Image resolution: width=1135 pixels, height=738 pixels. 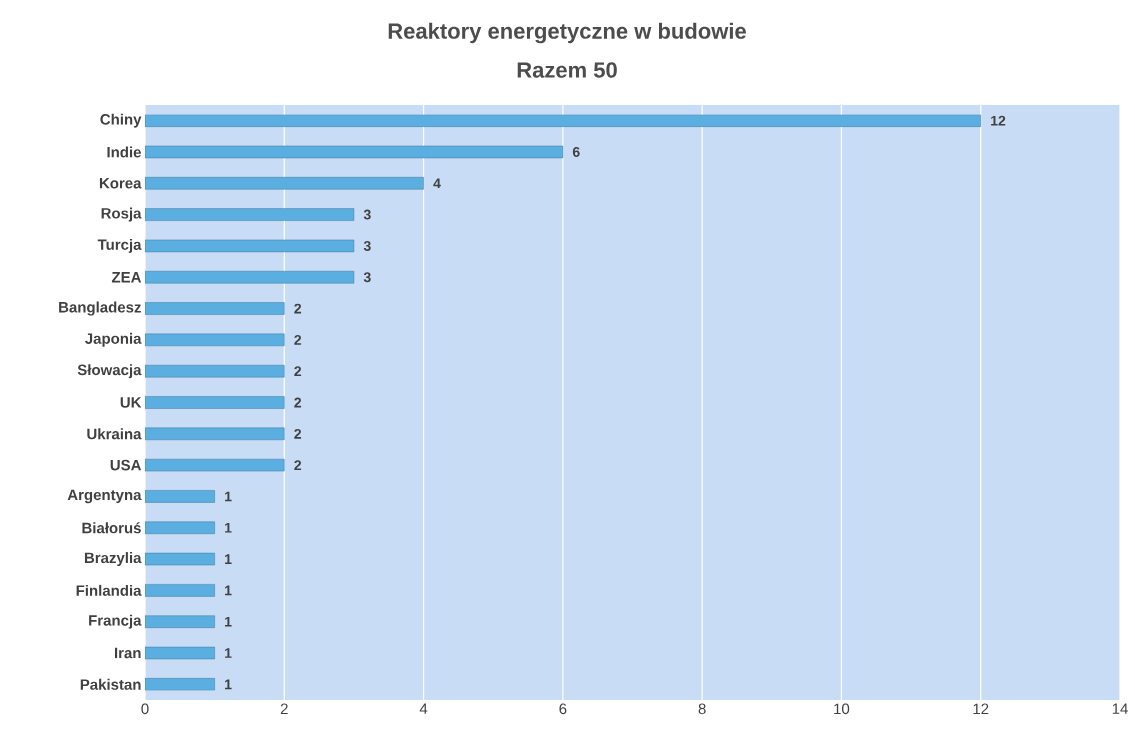 I want to click on y-tick-label: Japonia, so click(x=113, y=339).